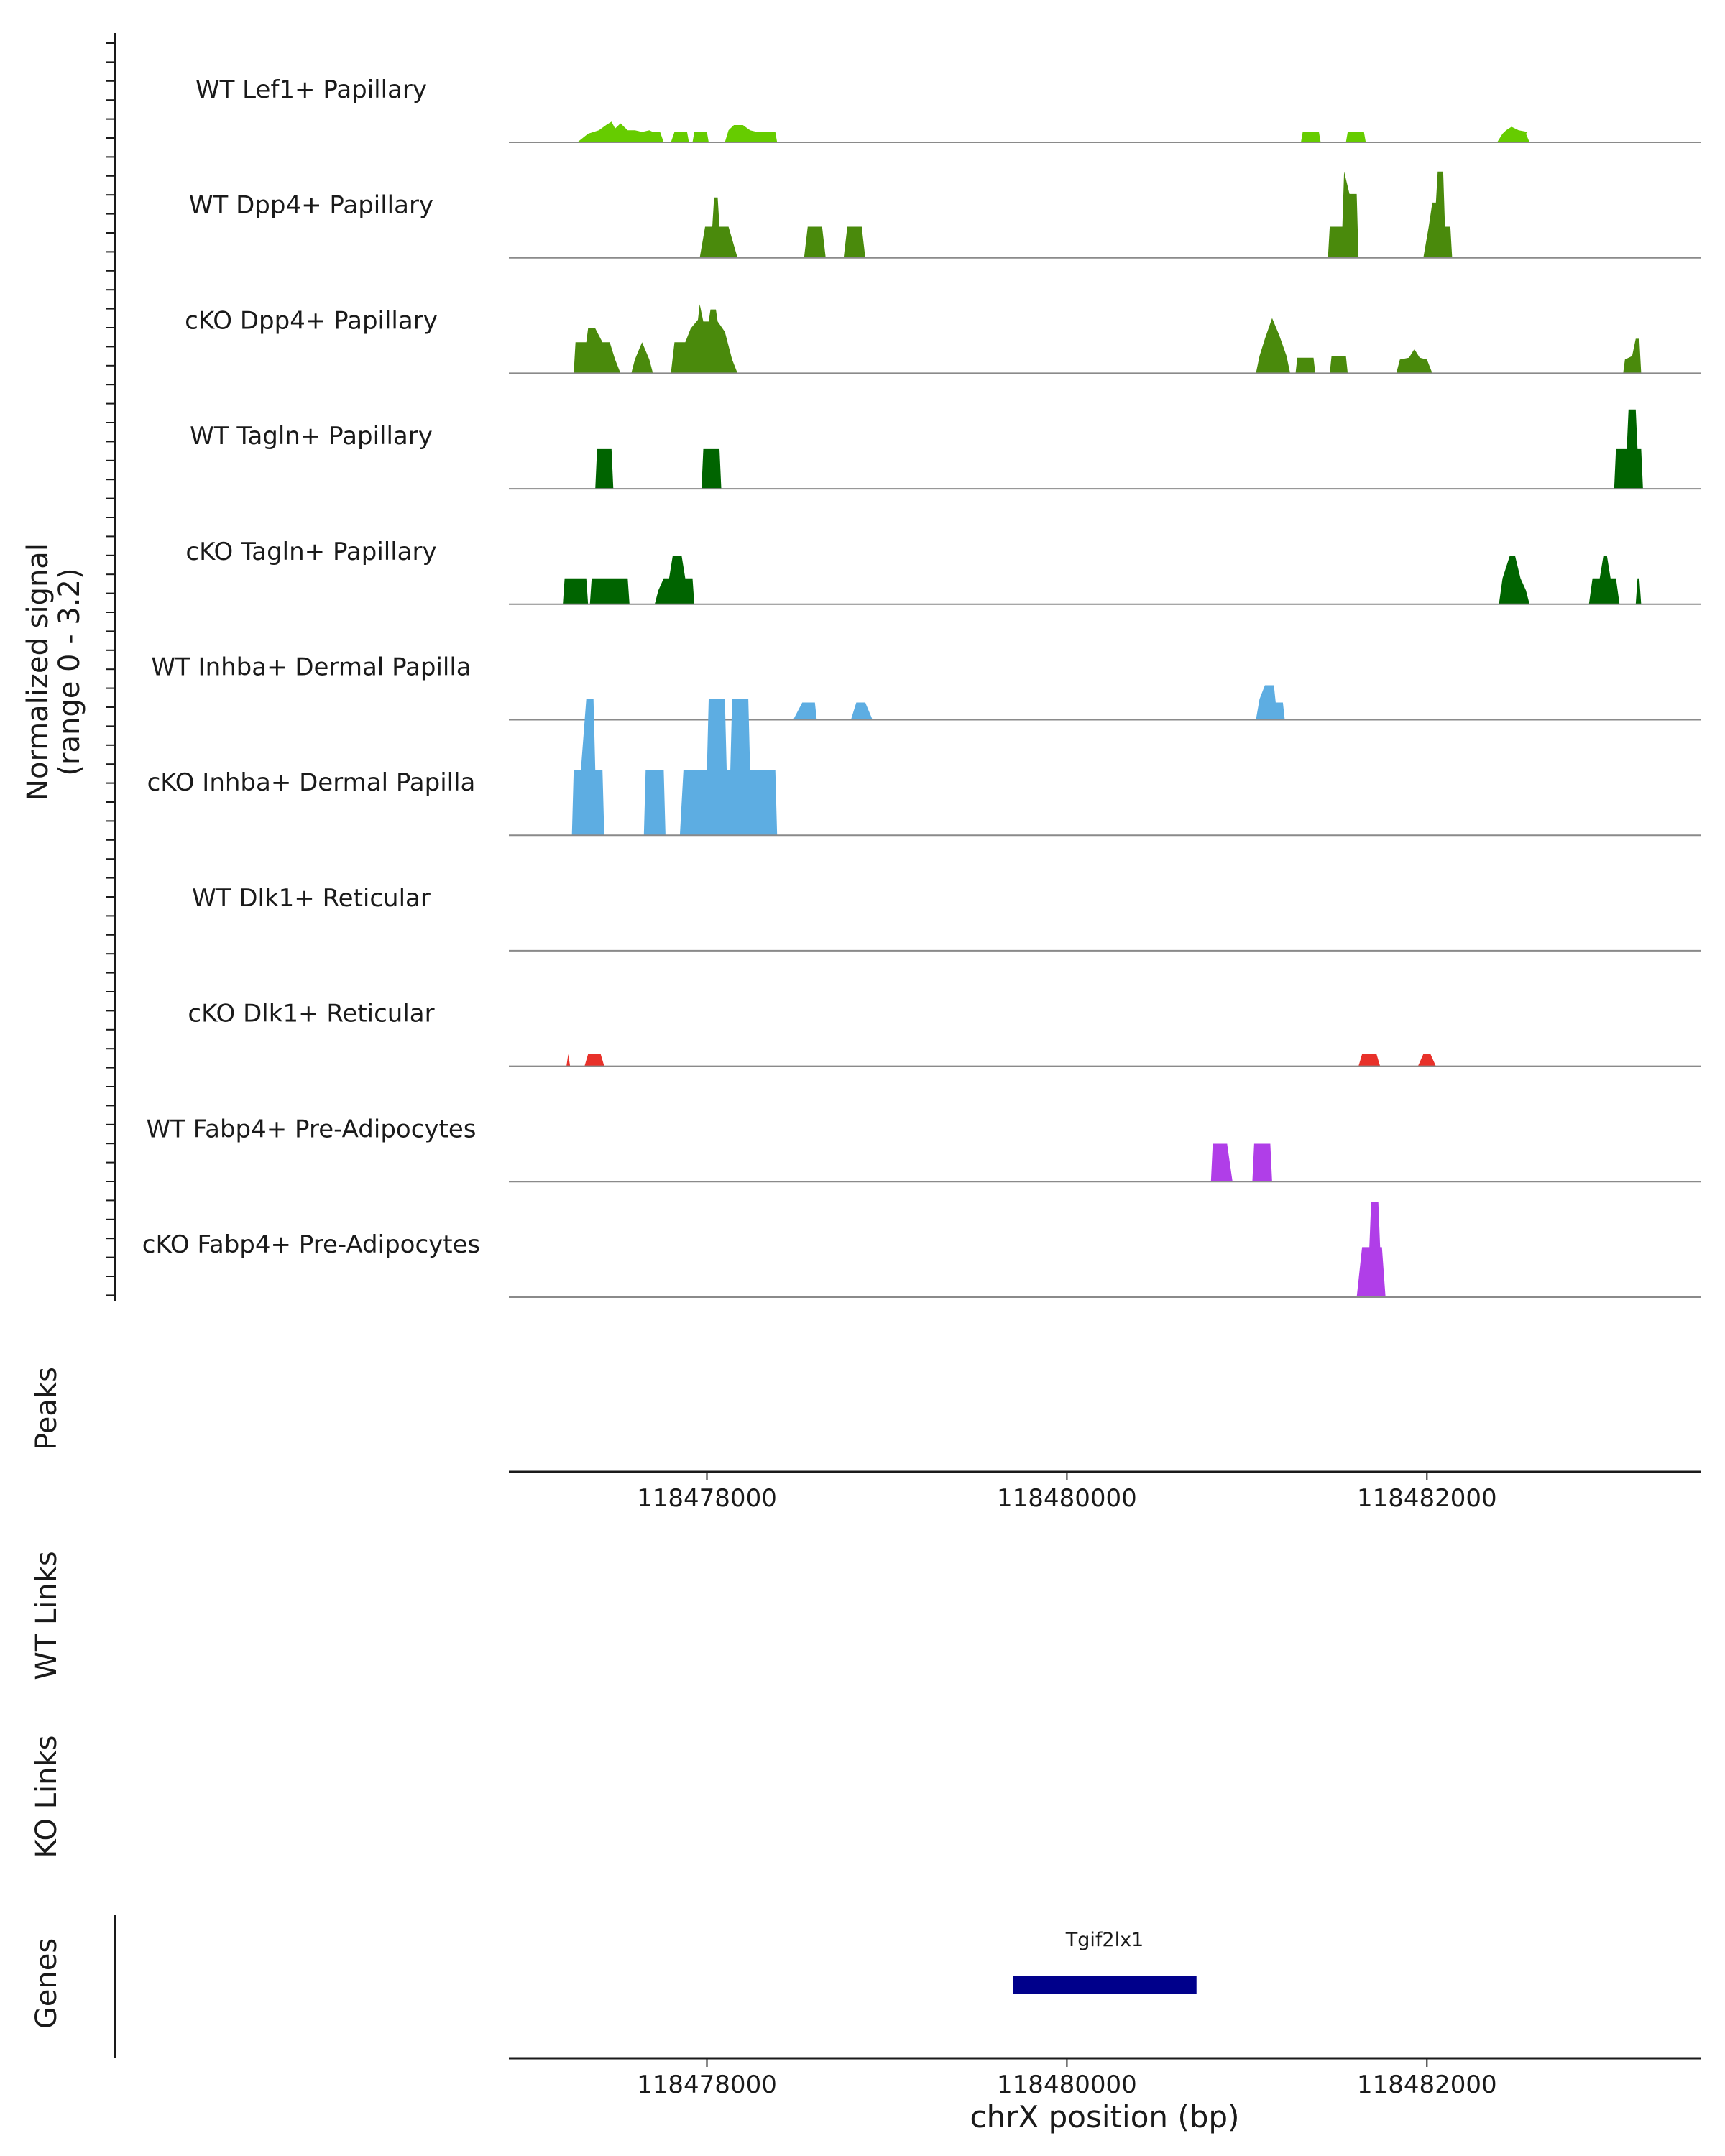 This screenshot has height=2156, width=1725. What do you see at coordinates (311, 90) in the screenshot?
I see `track-label: WT Lef1+ Papillary` at bounding box center [311, 90].